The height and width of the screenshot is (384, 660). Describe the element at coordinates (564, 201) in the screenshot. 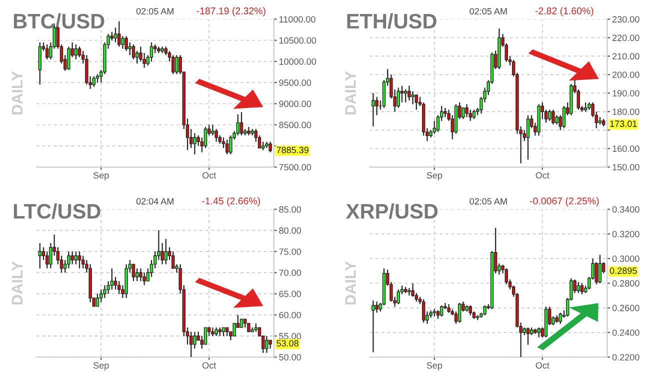

I see `text: -0.0067 (2.25%)` at that location.